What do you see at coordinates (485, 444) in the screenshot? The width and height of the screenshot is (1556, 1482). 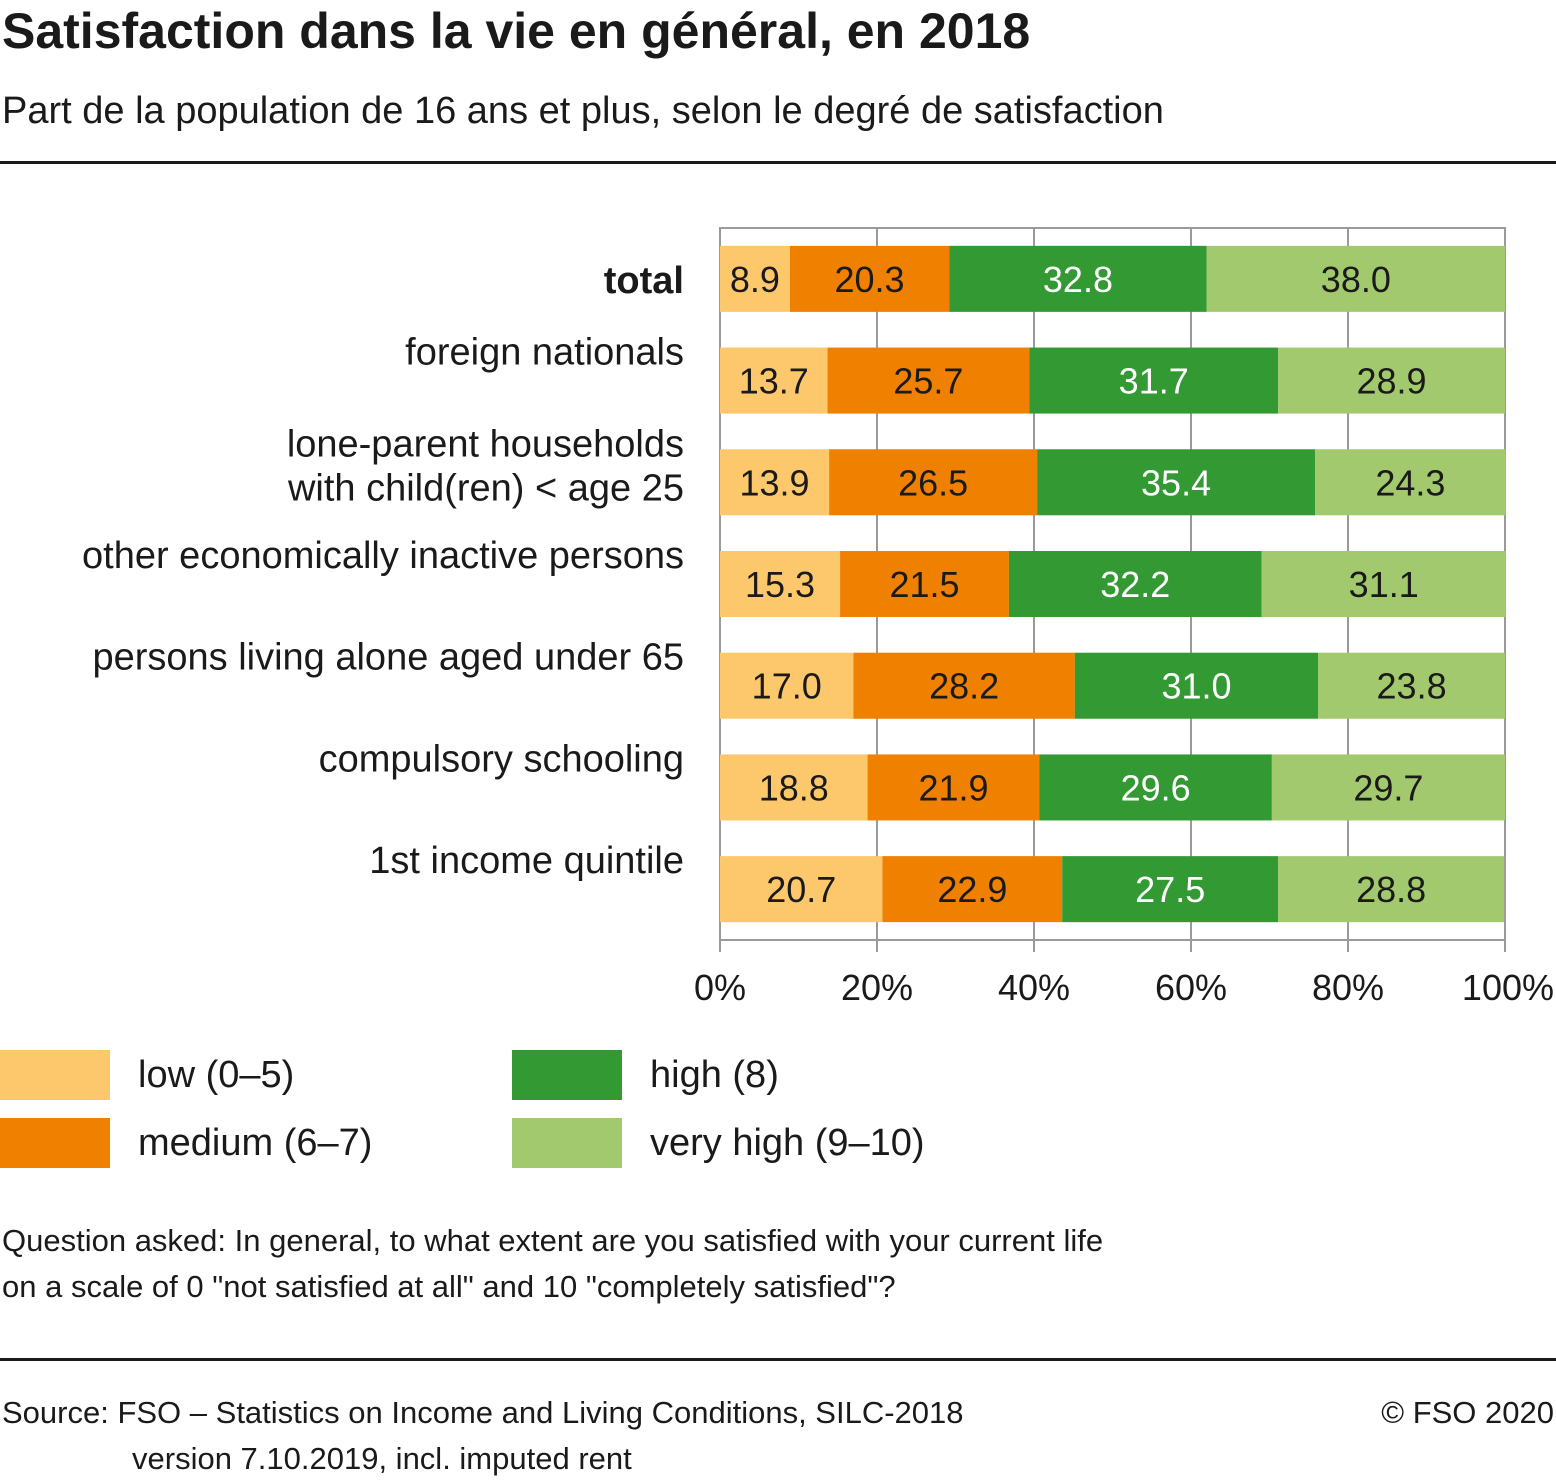 I see `category-label: lone-parent households` at bounding box center [485, 444].